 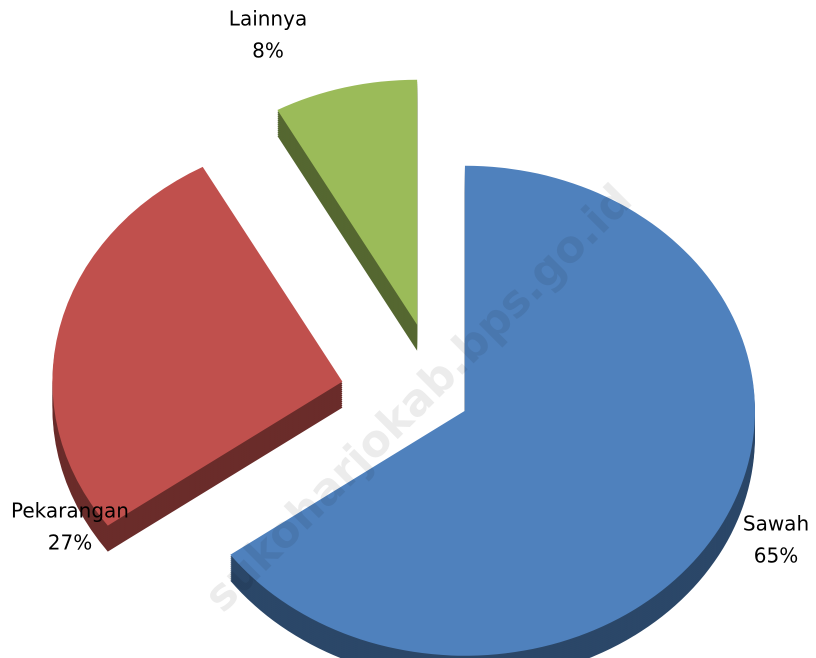 I want to click on slice, so click(x=347, y=202).